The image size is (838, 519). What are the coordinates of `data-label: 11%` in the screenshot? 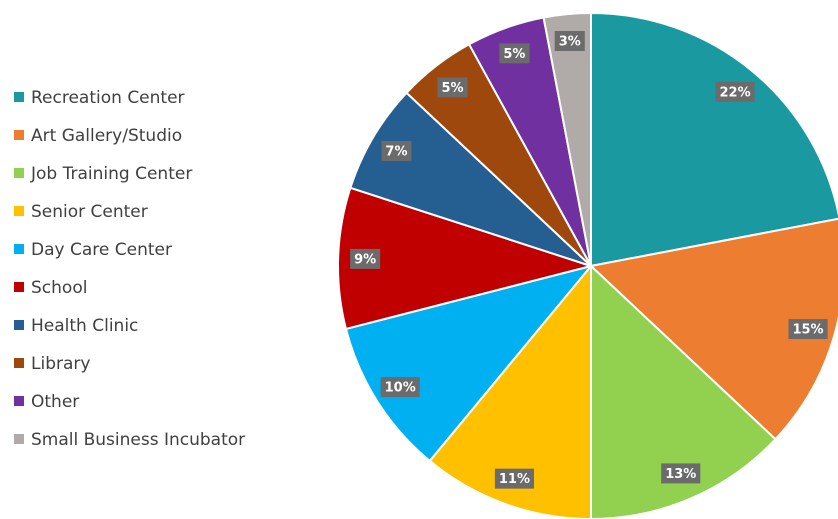 It's located at (514, 479).